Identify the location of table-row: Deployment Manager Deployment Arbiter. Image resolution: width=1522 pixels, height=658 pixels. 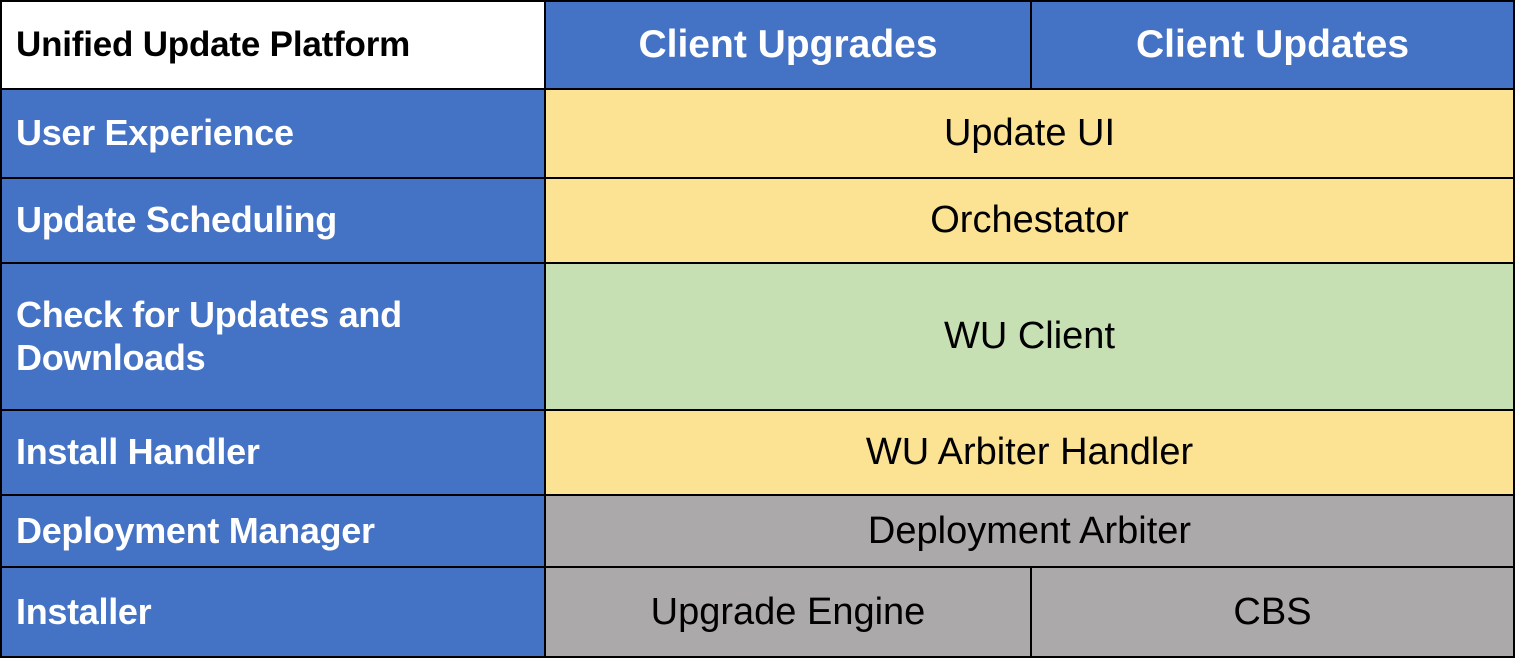
(757, 531).